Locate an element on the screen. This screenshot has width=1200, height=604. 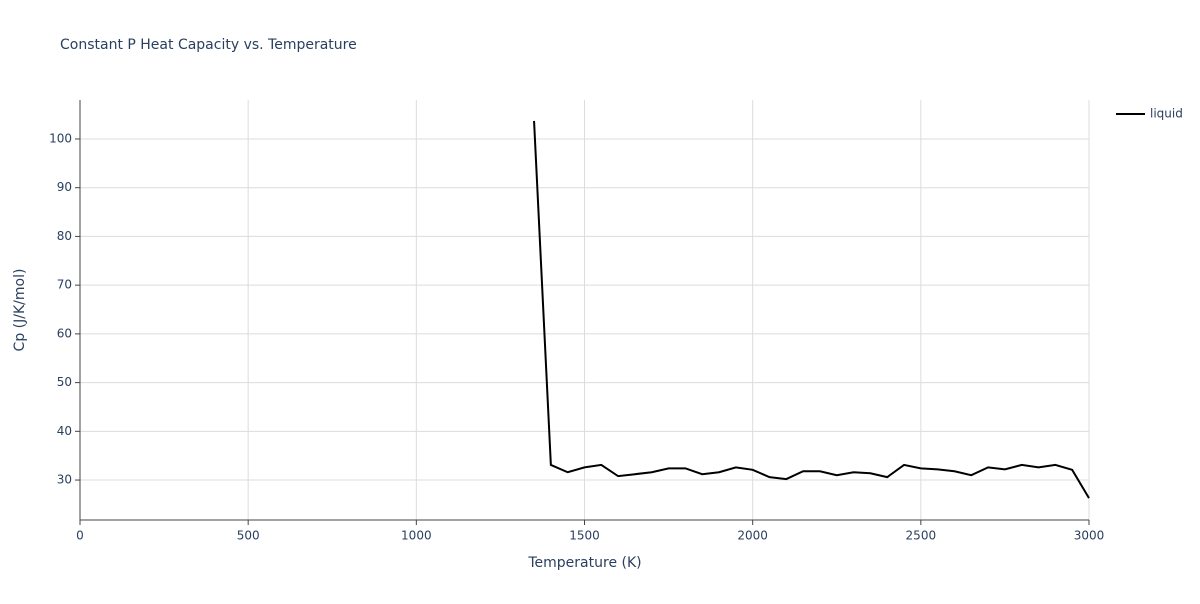
y-tick-label: 40 is located at coordinates (64, 431).